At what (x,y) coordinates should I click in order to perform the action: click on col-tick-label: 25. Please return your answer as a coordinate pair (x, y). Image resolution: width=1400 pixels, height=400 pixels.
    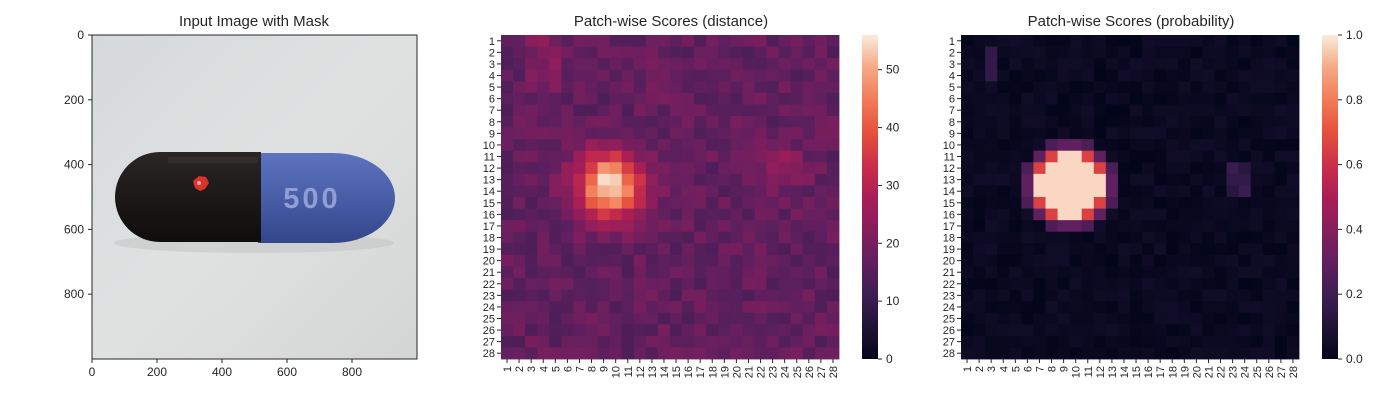
    Looking at the image, I should click on (798, 372).